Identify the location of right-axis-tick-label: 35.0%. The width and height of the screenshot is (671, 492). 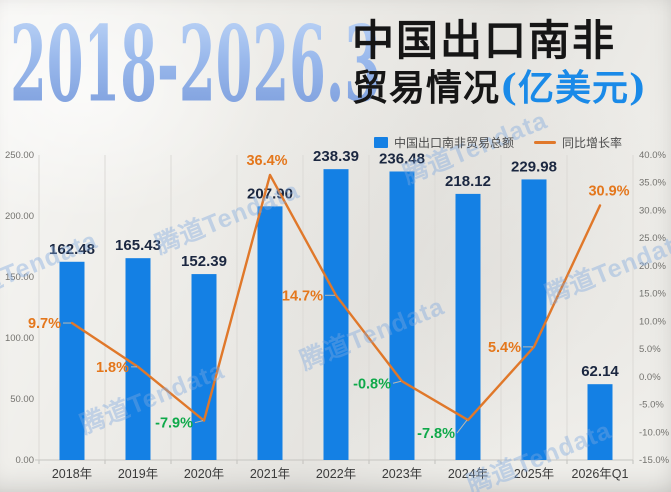
(652, 183).